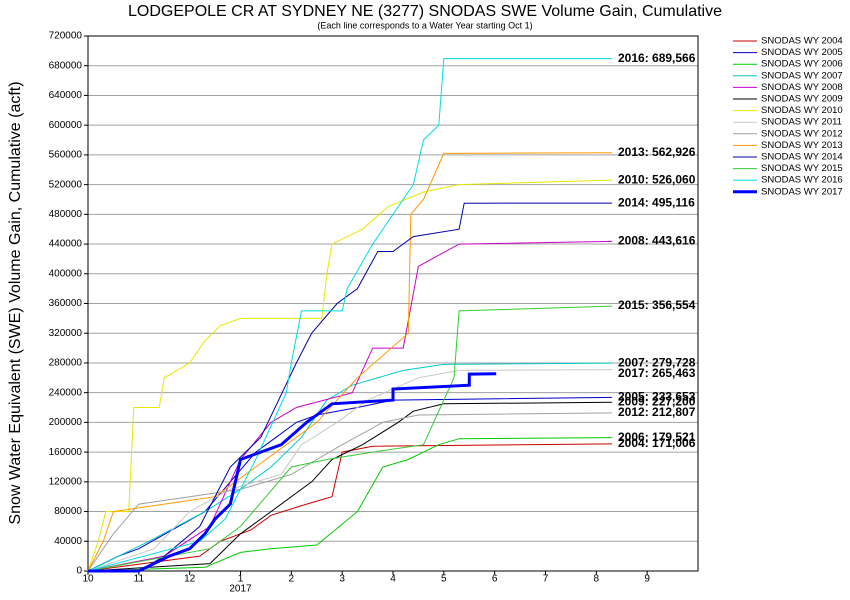  Describe the element at coordinates (66, 65) in the screenshot. I see `y-tick-label: 680000` at that location.